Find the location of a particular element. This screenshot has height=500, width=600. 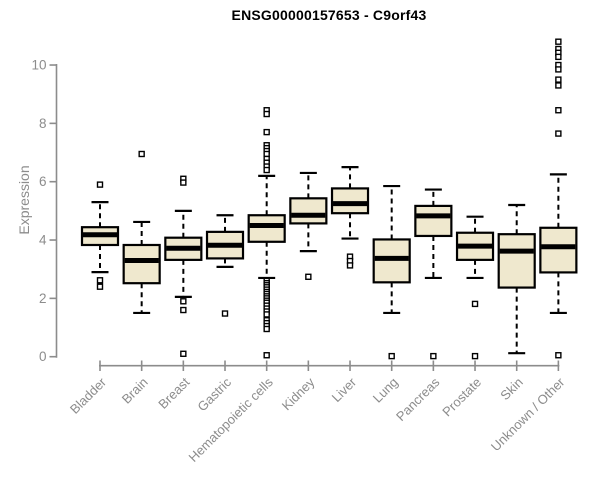

x-tick-label-brain: Brain is located at coordinates (135, 391).